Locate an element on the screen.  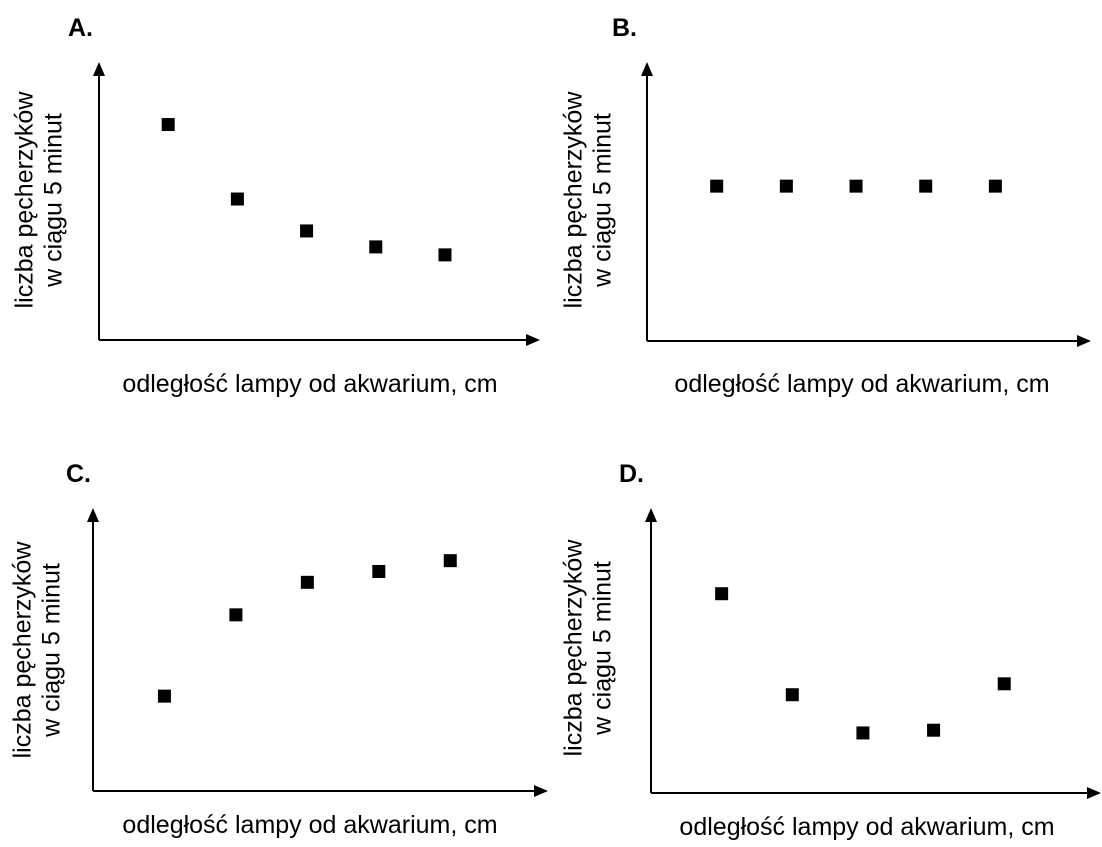
panel-label: C. is located at coordinates (78, 474).